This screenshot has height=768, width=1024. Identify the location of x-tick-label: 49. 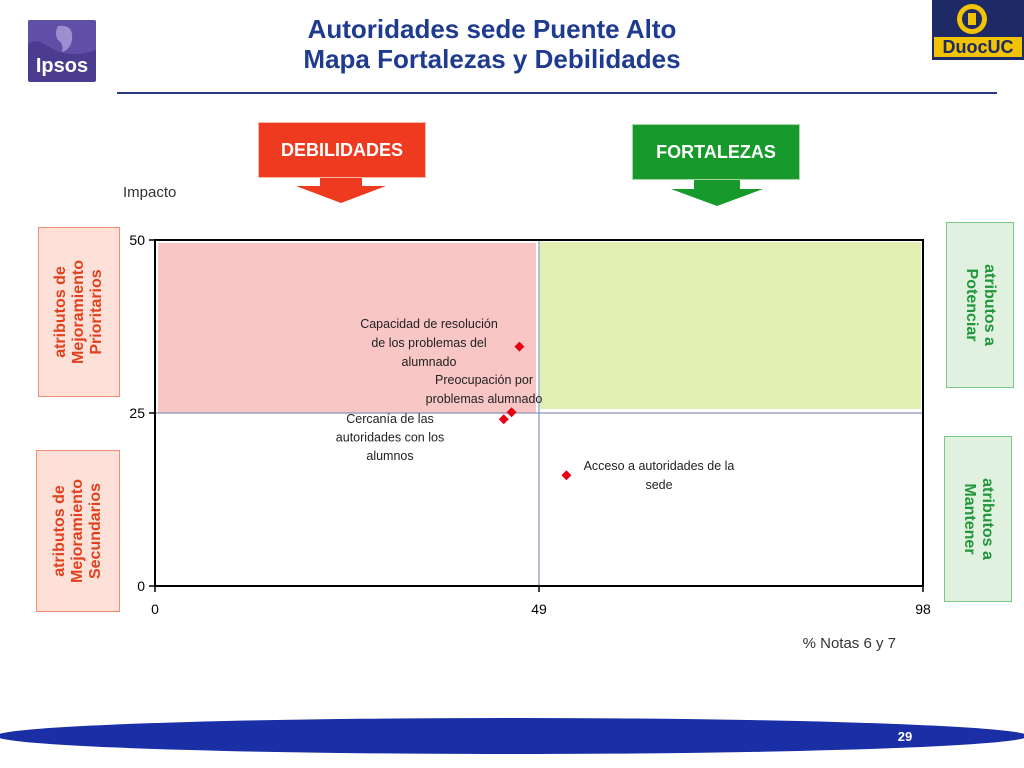
(539, 609).